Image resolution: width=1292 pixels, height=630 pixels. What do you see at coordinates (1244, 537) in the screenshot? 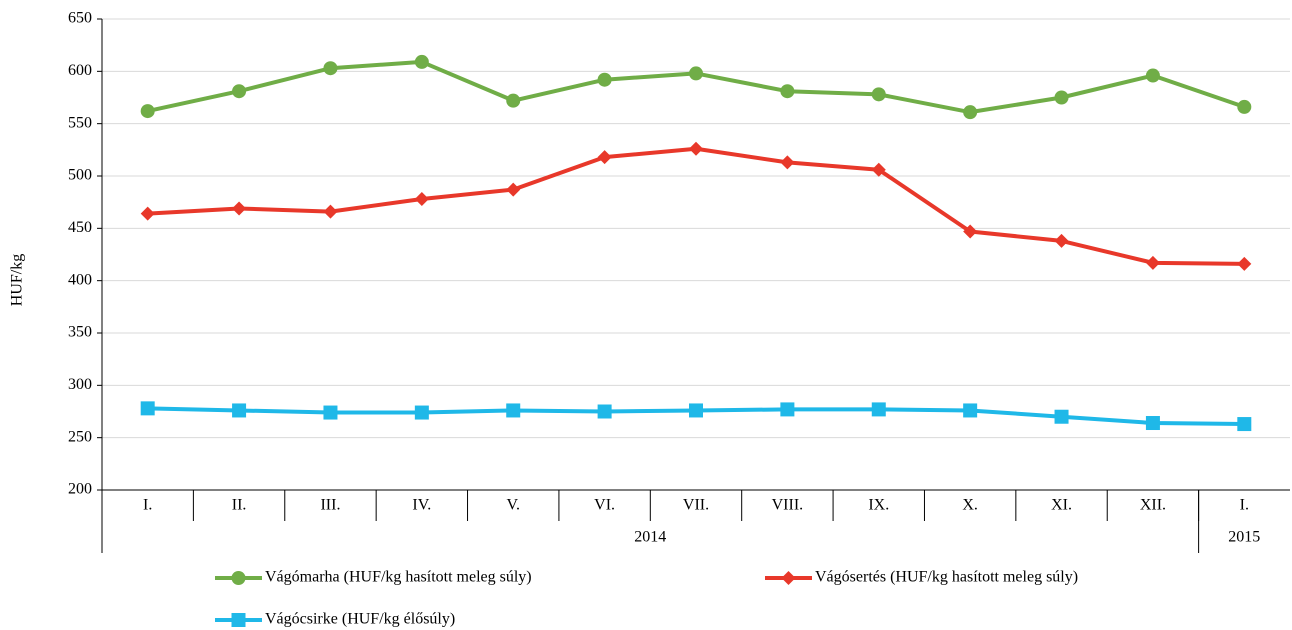
I see `group-label: 2015` at bounding box center [1244, 537].